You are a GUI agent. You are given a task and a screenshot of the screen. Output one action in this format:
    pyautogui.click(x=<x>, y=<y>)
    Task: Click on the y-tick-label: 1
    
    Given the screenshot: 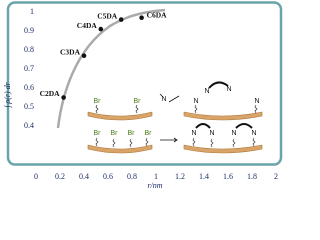 What is the action you would take?
    pyautogui.click(x=32, y=11)
    